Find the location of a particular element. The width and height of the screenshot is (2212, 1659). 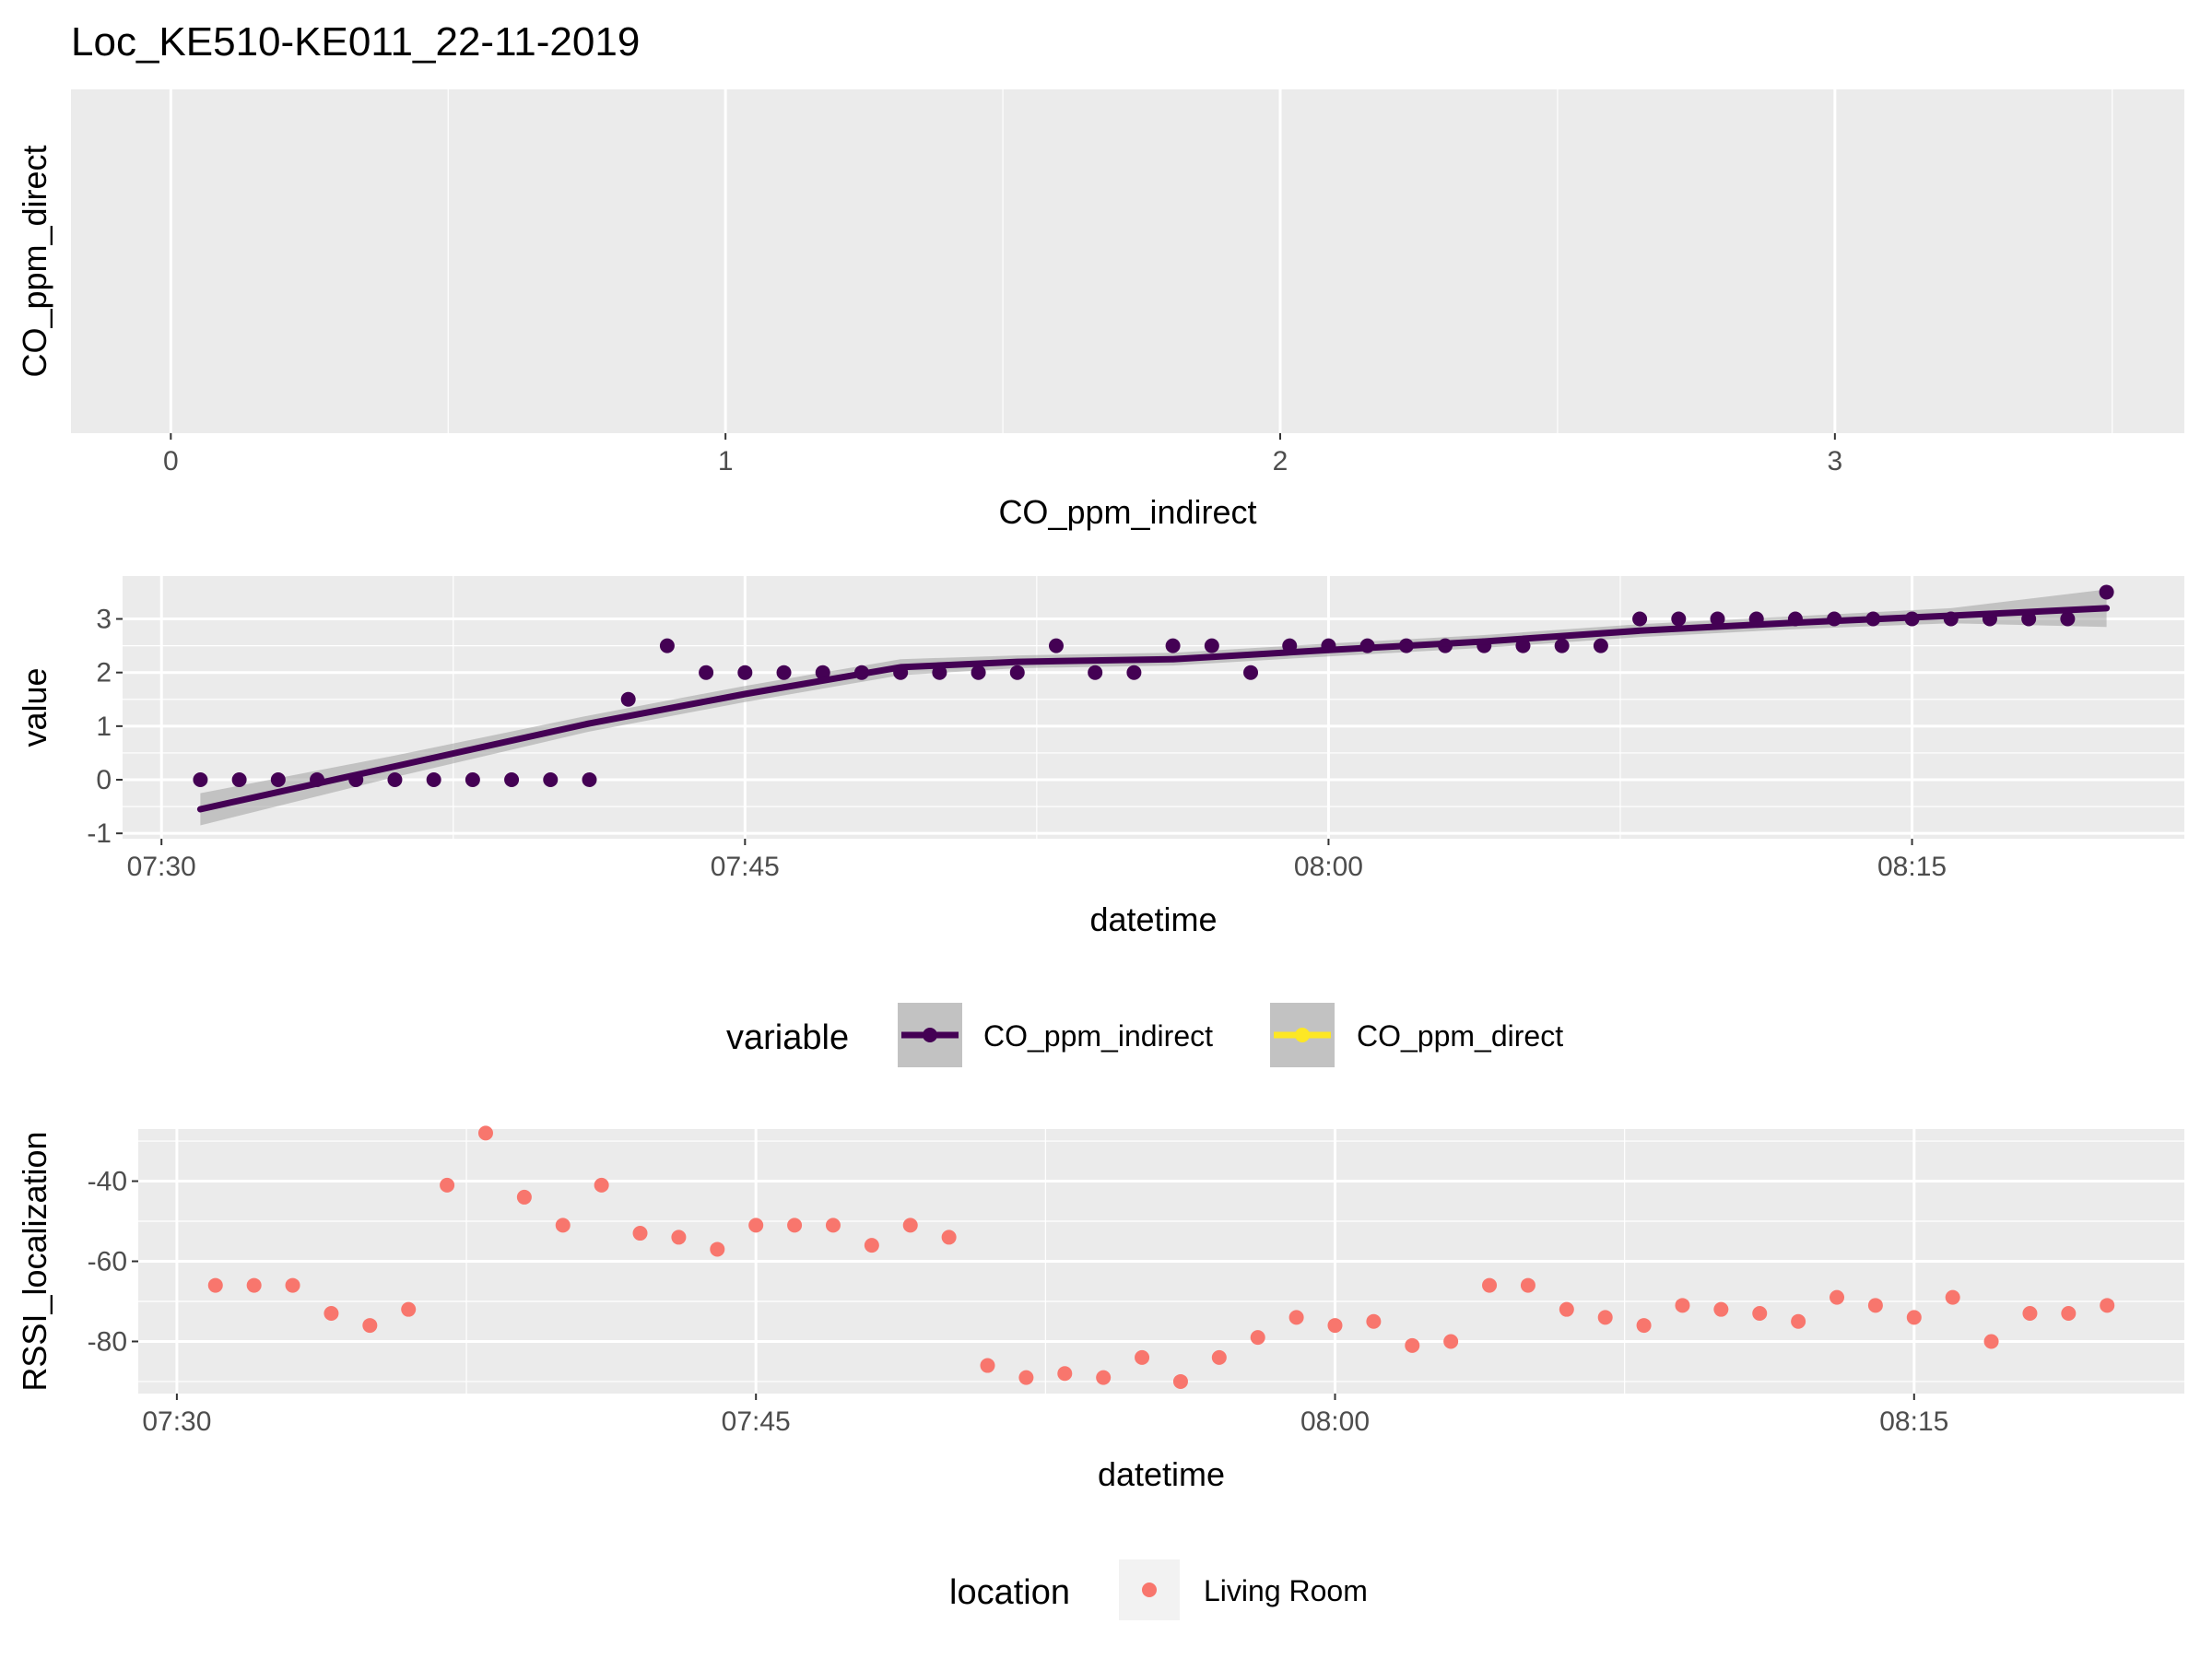

panel-bottom-y-tick-label: -40 is located at coordinates (107, 1182).